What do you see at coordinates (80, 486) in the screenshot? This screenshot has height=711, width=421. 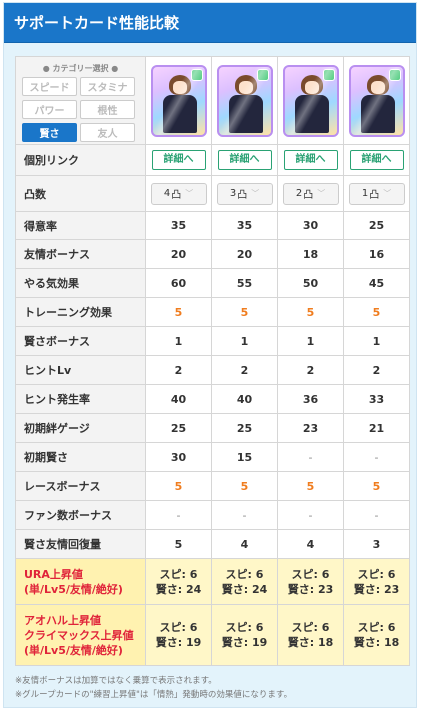 I see `row-label: レースボーナス` at bounding box center [80, 486].